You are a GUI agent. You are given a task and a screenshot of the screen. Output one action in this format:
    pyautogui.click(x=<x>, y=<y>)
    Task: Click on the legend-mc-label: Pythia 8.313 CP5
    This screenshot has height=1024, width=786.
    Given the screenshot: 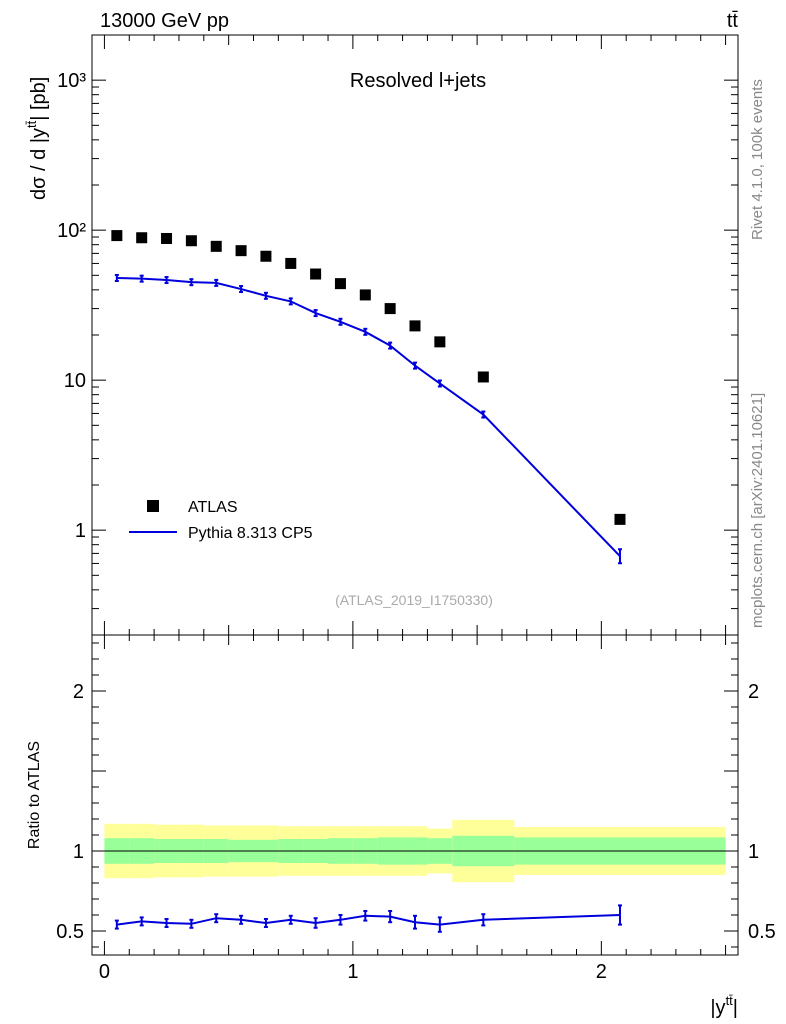 What is the action you would take?
    pyautogui.click(x=250, y=533)
    